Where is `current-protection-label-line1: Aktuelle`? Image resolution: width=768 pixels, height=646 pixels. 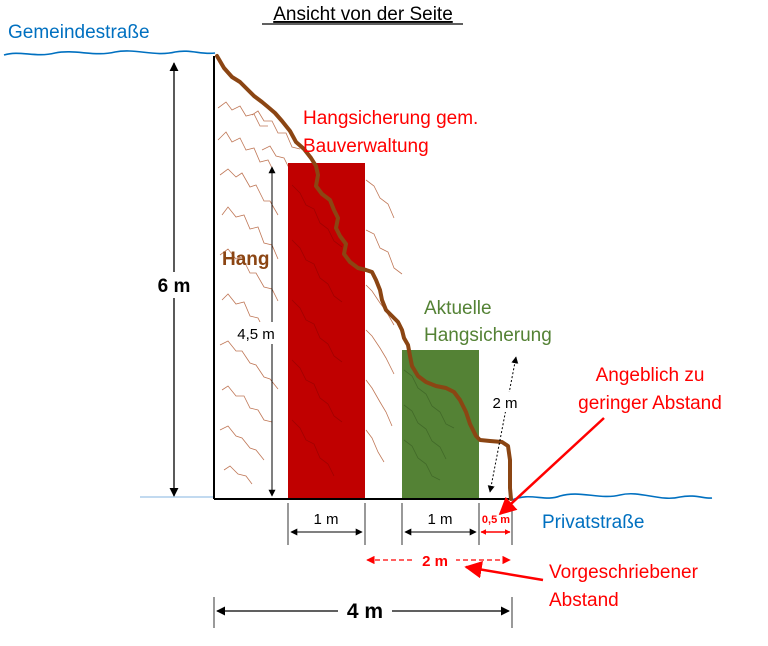 current-protection-label-line1: Aktuelle is located at coordinates (458, 308).